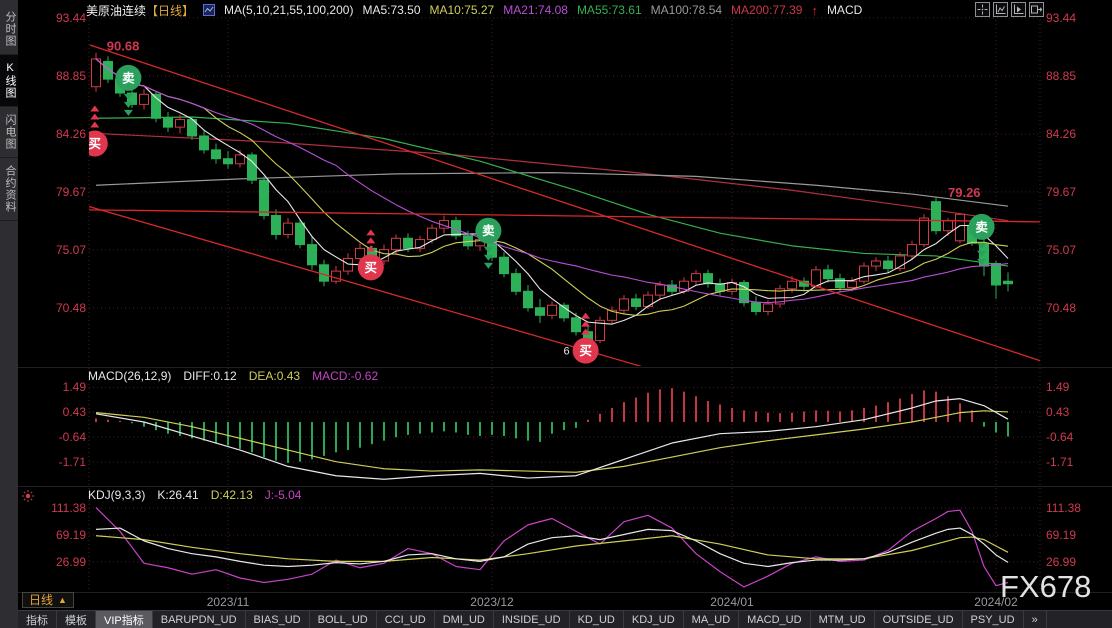 This screenshot has width=1112, height=628. Describe the element at coordinates (712, 619) in the screenshot. I see `indicator-tab-ma-ud: MA_UD` at that location.